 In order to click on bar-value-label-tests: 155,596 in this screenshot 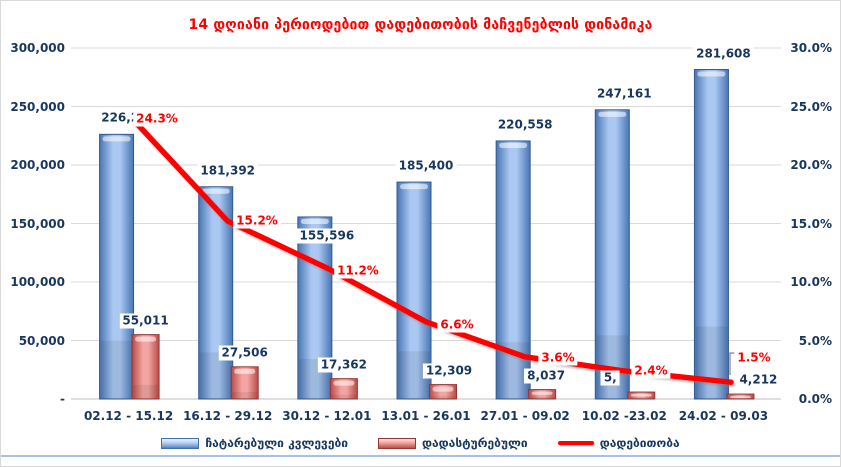, I will do `click(327, 236)`.